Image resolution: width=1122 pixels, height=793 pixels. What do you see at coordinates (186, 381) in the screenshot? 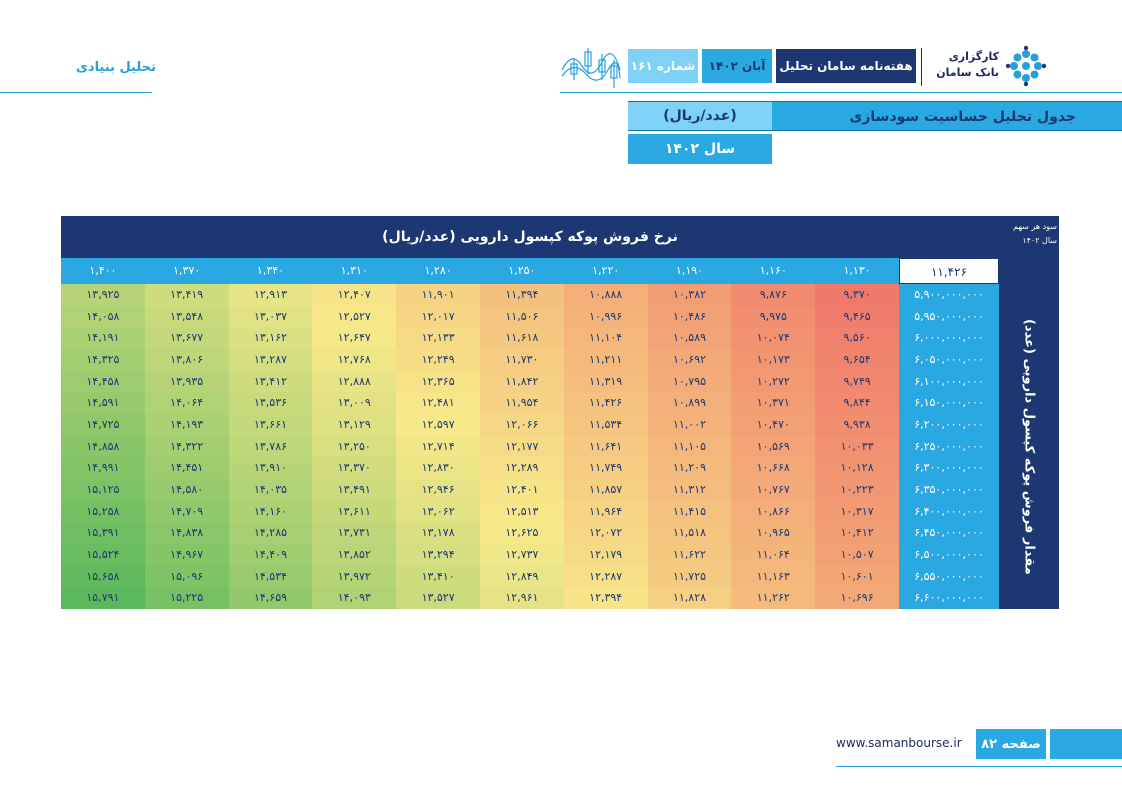
I see `eps-cell: ۱۳,۹۳۵` at bounding box center [186, 381].